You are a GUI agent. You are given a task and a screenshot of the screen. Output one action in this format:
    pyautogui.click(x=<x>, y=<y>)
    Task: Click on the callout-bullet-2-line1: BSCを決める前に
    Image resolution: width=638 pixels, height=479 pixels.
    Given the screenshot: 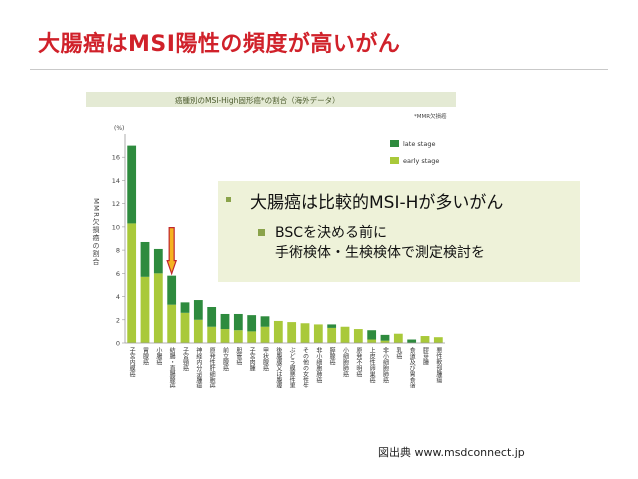 What is the action you would take?
    pyautogui.click(x=331, y=233)
    